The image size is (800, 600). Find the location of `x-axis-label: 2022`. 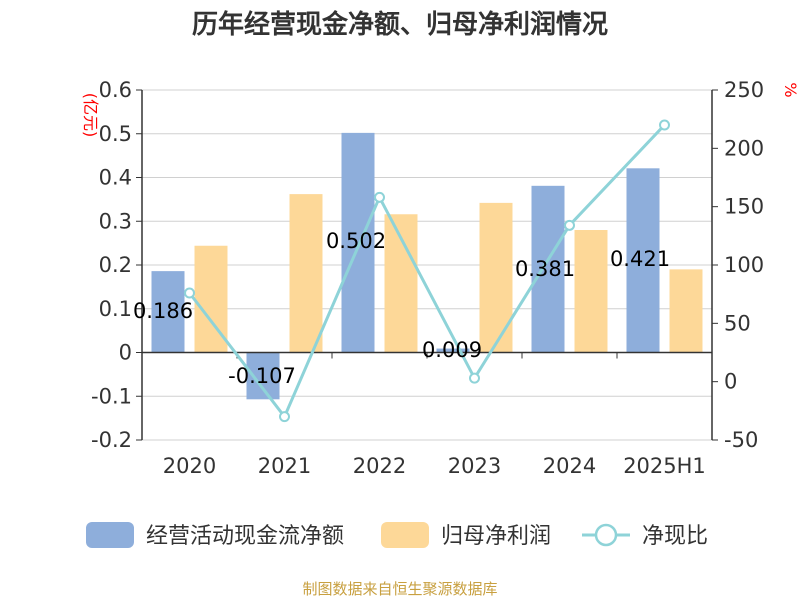

x-axis-label: 2022 is located at coordinates (379, 466).